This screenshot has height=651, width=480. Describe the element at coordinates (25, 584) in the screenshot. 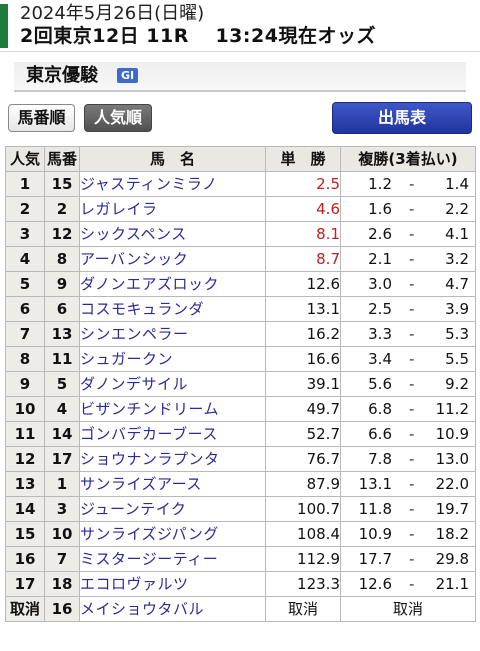

I see `popularity-rank: 17` at that location.